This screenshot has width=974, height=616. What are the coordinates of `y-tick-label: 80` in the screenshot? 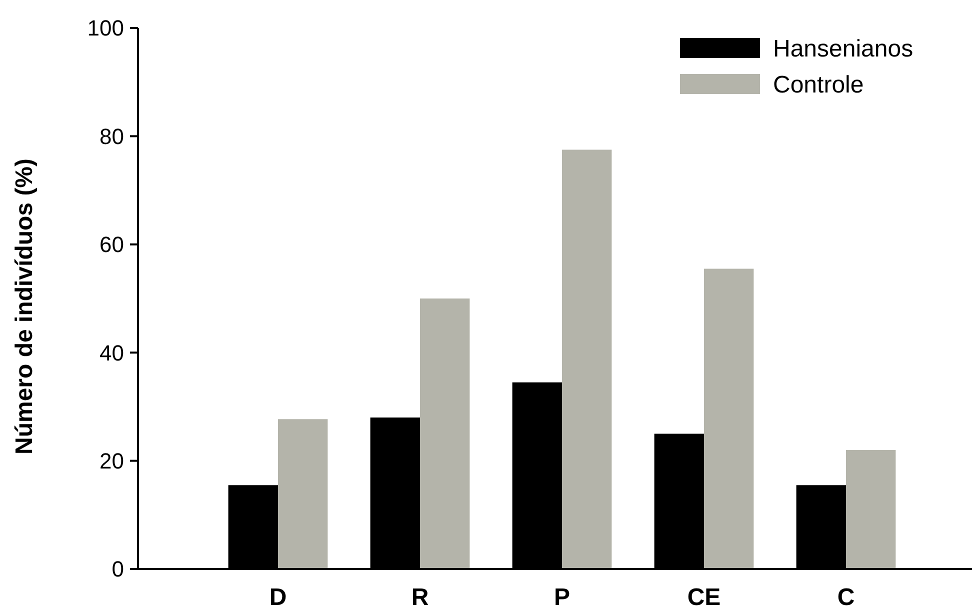 It's located at (112, 136).